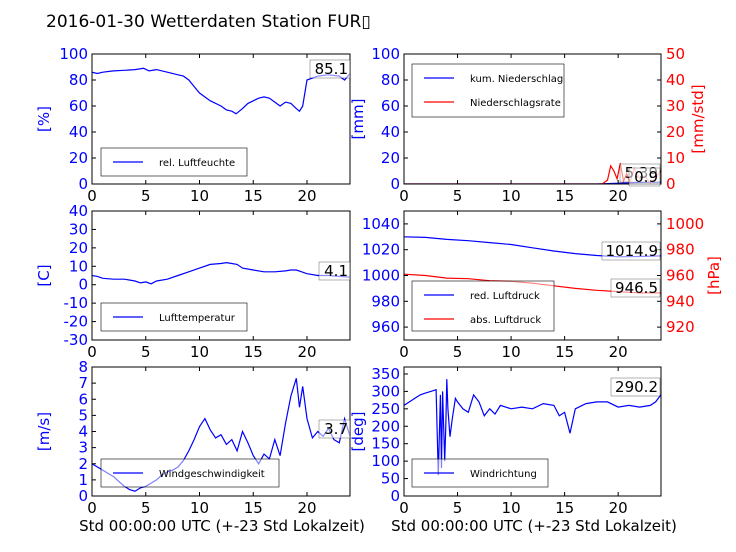 The image size is (736, 552). What do you see at coordinates (83, 415) in the screenshot?
I see `y-tick-label: 5` at bounding box center [83, 415].